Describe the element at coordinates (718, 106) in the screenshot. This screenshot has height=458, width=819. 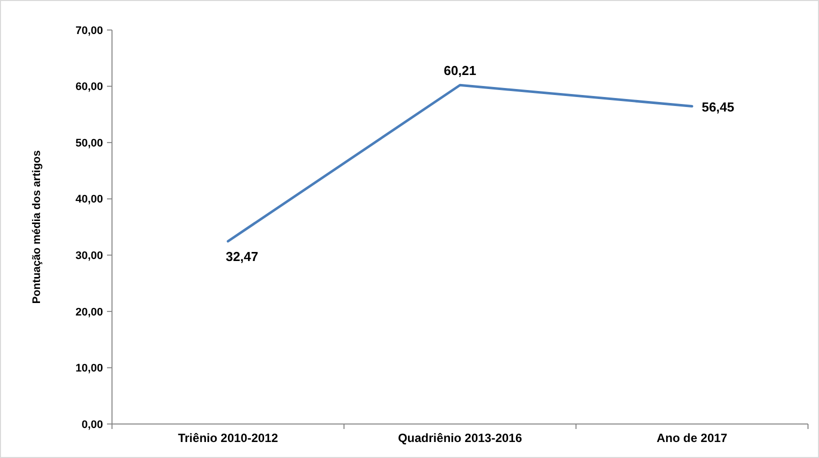
I see `data-label: 56,45` at that location.